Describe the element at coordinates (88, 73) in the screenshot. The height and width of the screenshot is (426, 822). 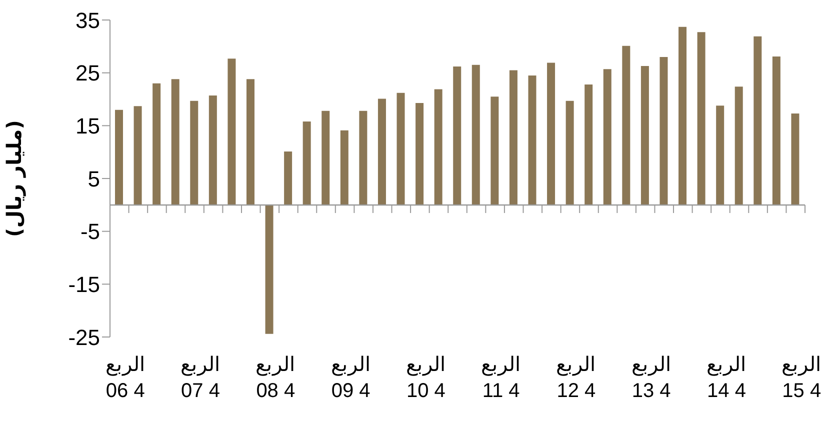
I see `y-tick-label: 25` at that location.